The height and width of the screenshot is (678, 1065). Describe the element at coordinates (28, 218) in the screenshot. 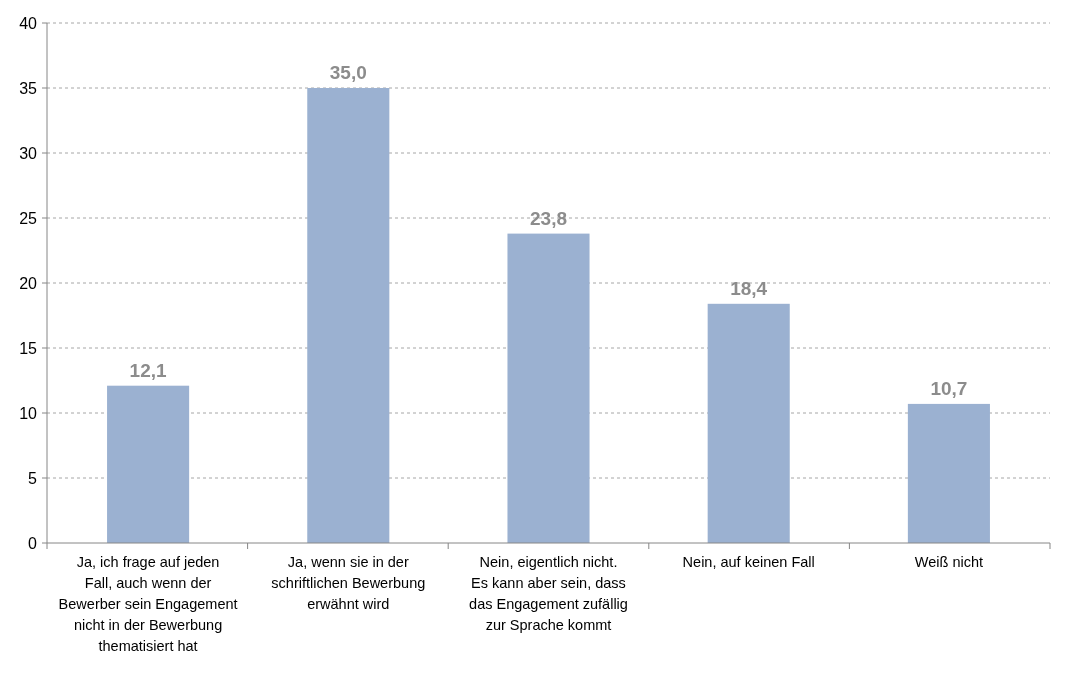

I see `y-tick-label: 25` at that location.